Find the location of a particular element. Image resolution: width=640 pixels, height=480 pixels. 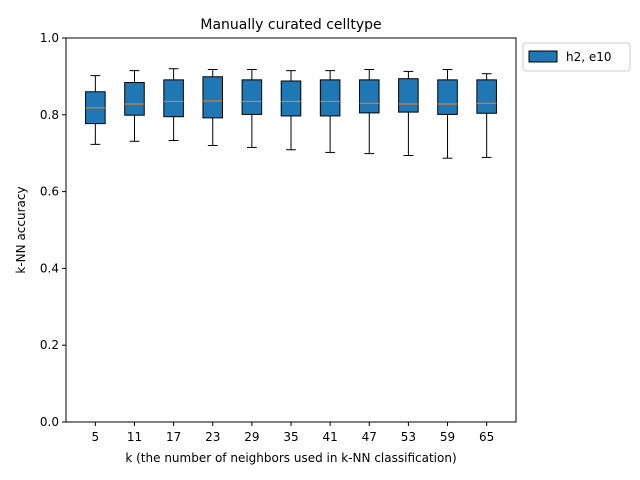

x-tick-label: 59 is located at coordinates (447, 437).